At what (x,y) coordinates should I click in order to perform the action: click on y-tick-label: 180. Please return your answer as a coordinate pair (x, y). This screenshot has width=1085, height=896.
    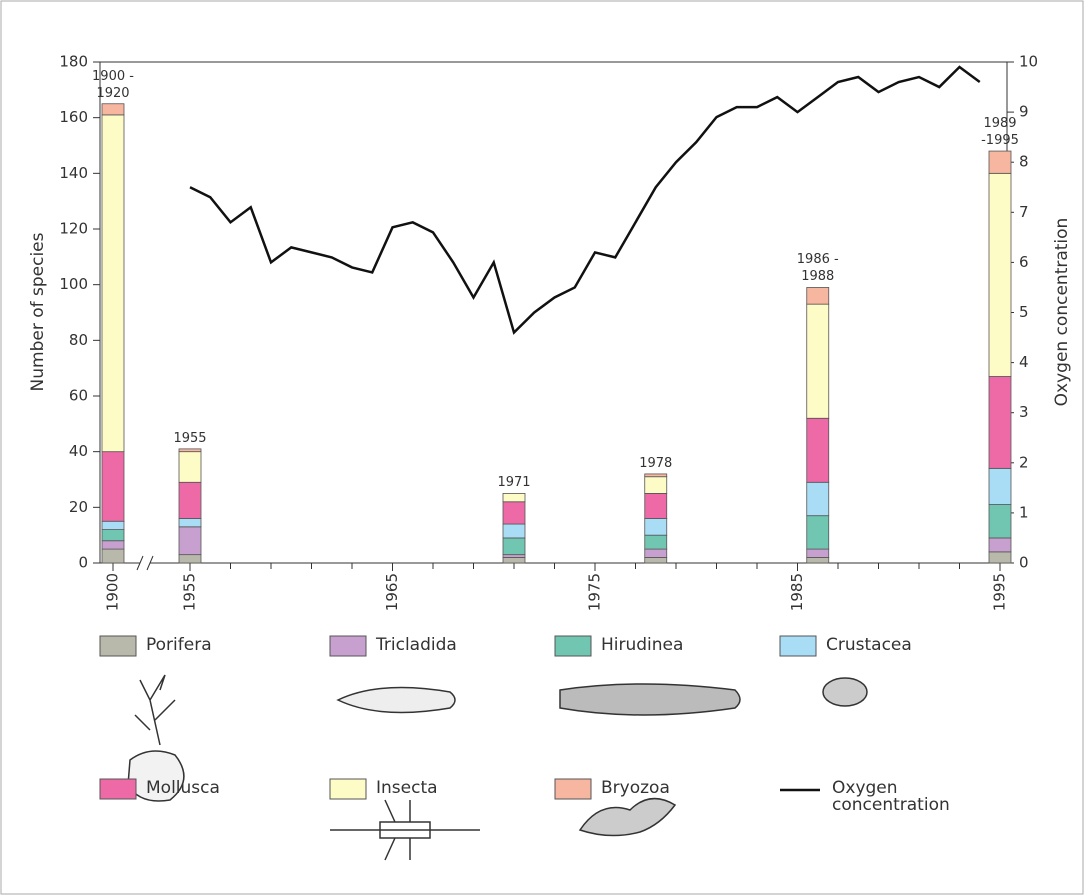
    Looking at the image, I should click on (73, 62).